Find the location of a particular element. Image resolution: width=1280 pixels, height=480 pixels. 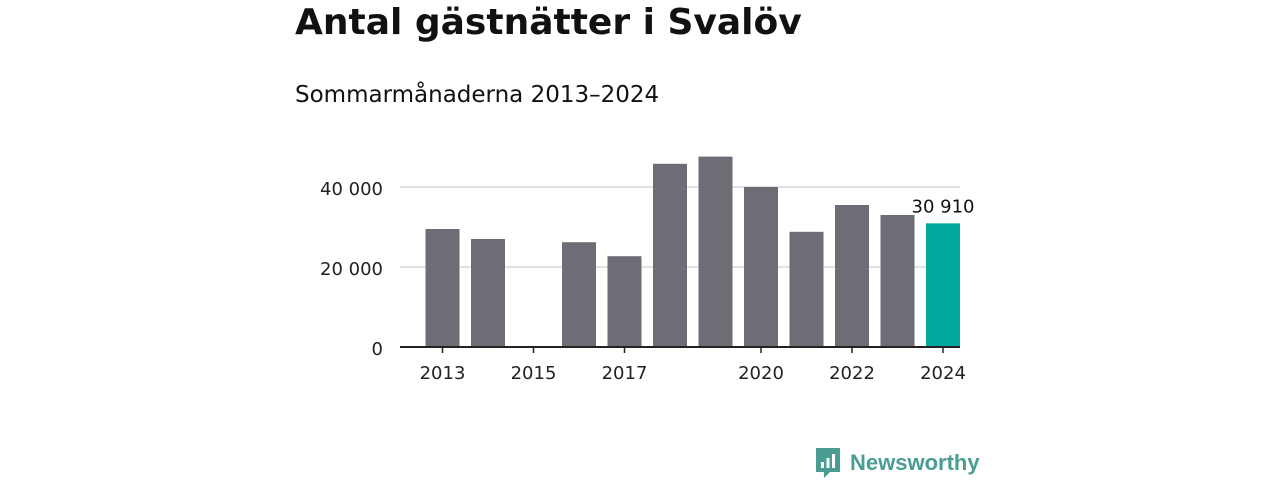

x-tick-label: 2015 is located at coordinates (534, 373).